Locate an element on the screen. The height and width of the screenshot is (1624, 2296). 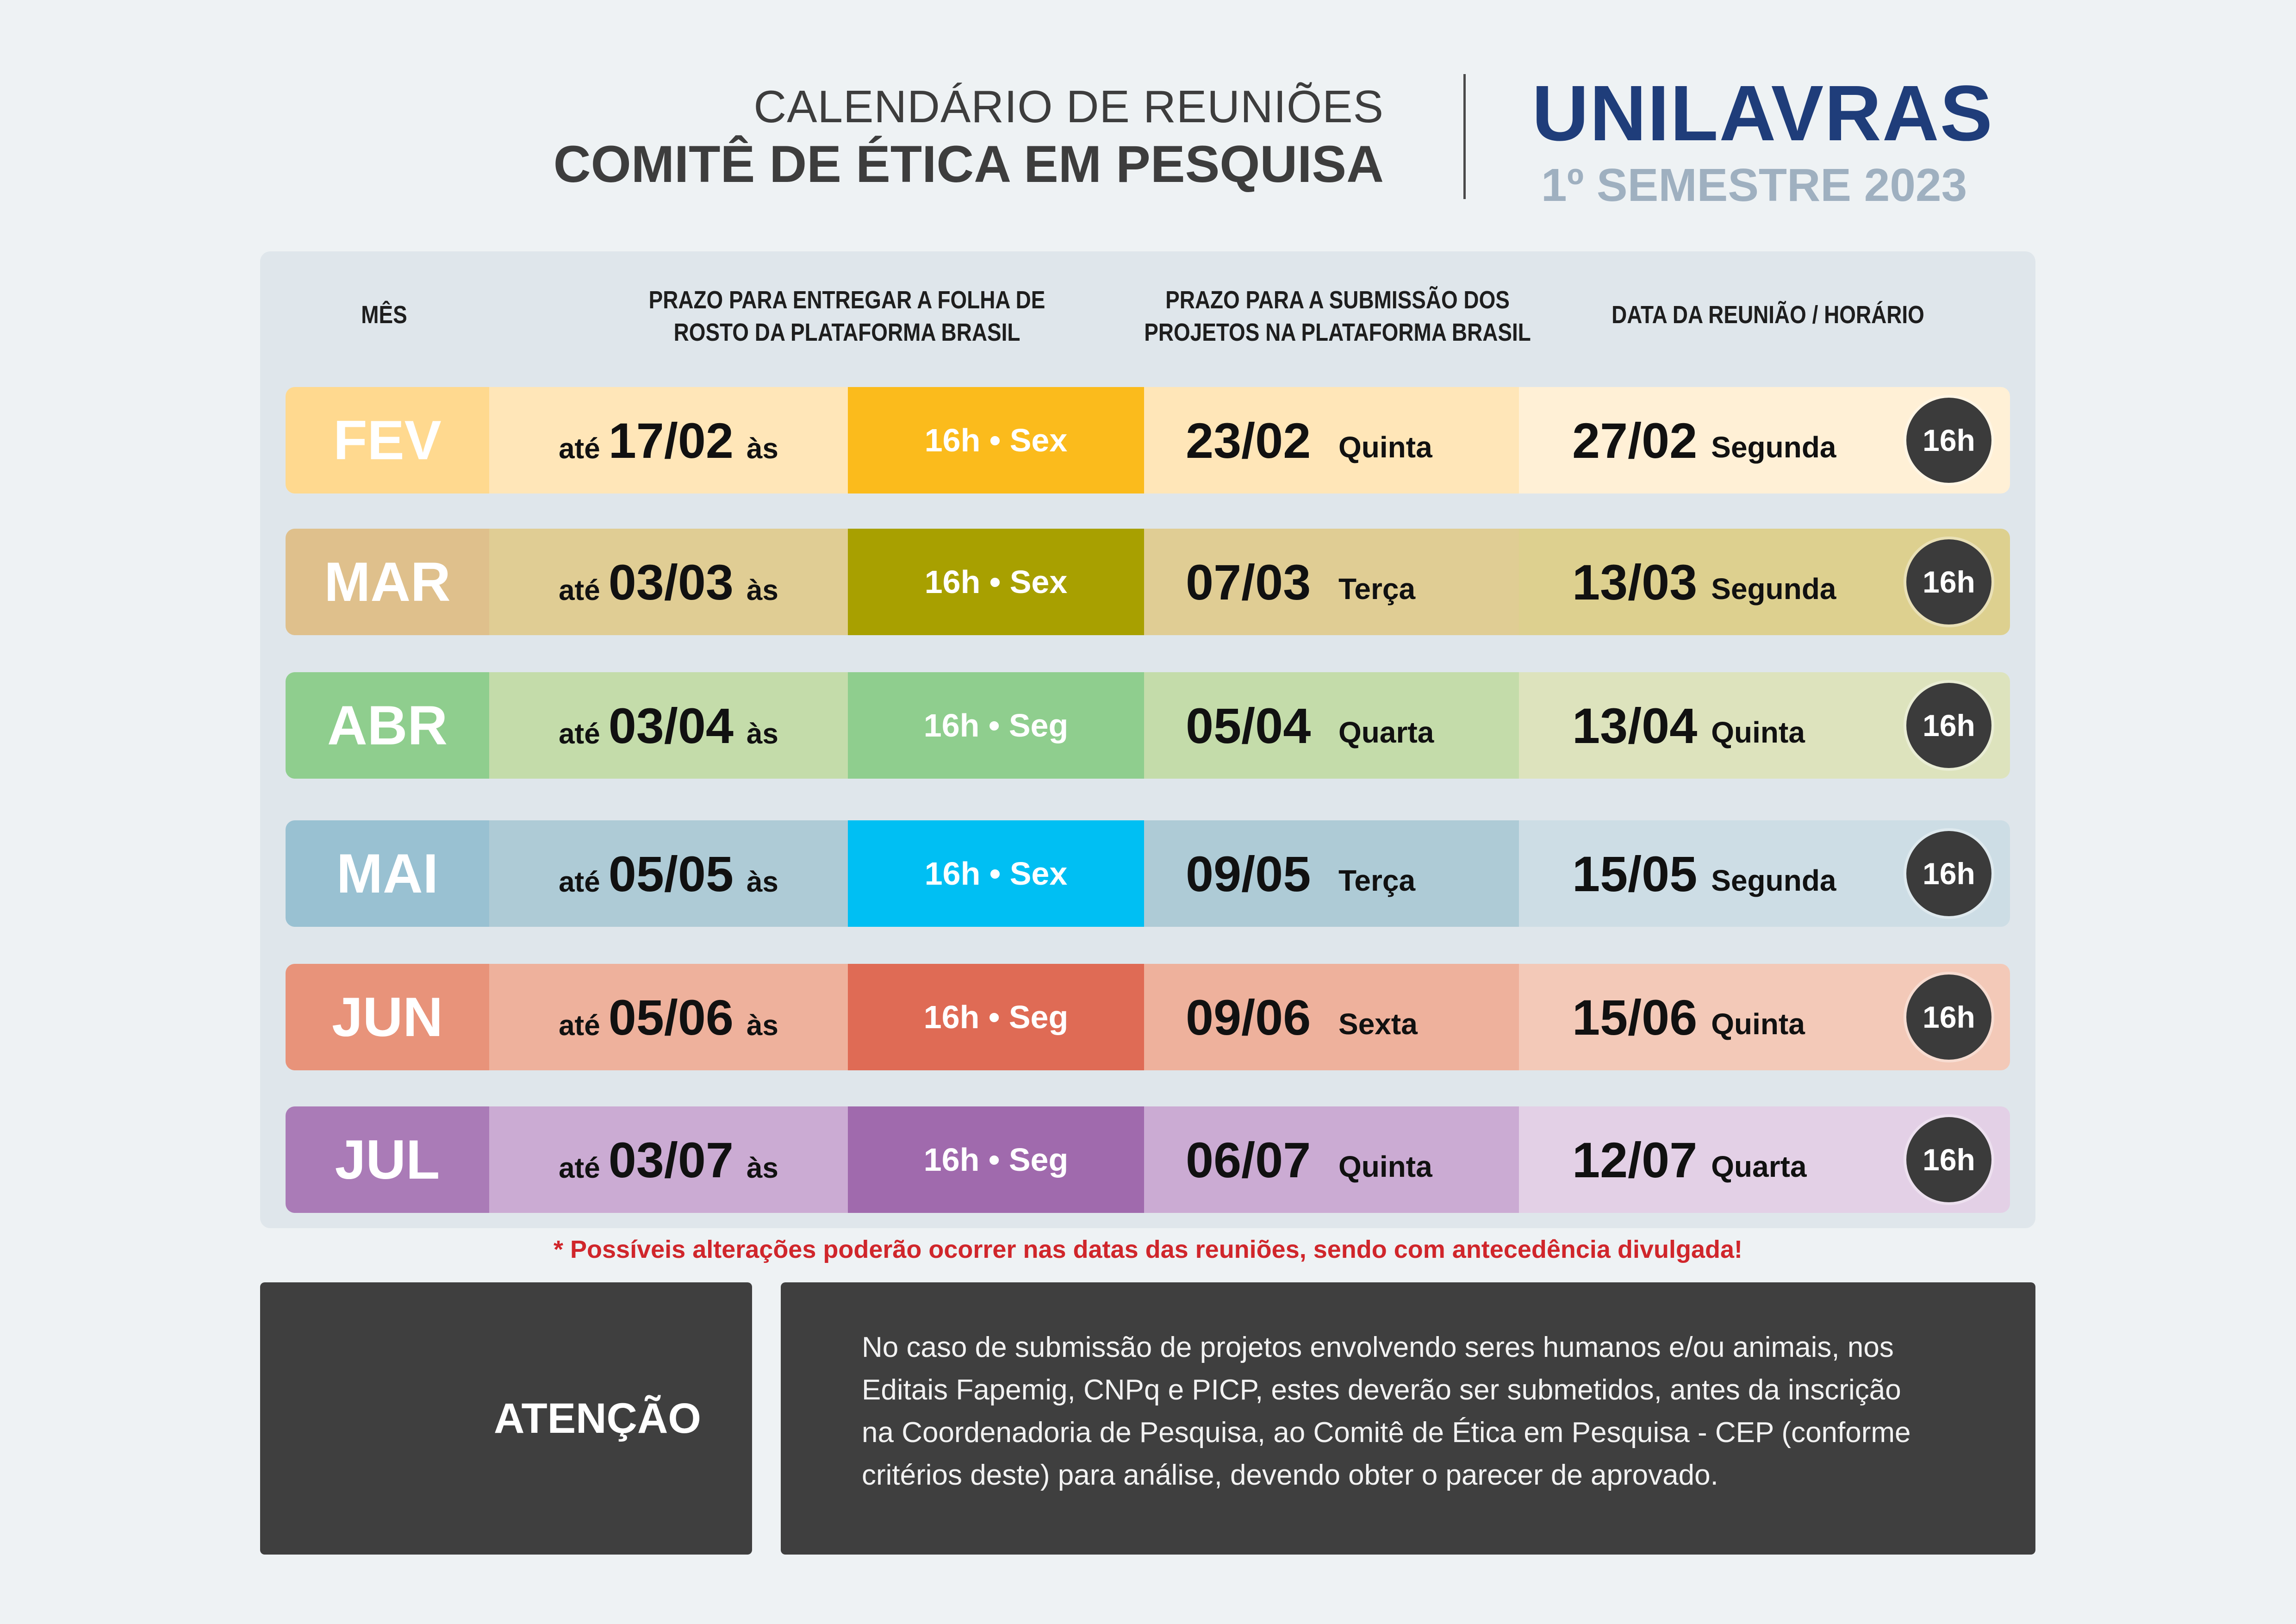
semester-label: 1º SEMESTRE 2023 is located at coordinates (1754, 185).